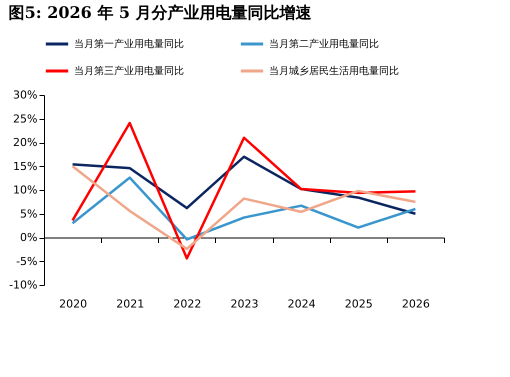 The width and height of the screenshot is (510, 377). Describe the element at coordinates (129, 71) in the screenshot. I see `legend-label: 当月第三产业用电量同比` at that location.